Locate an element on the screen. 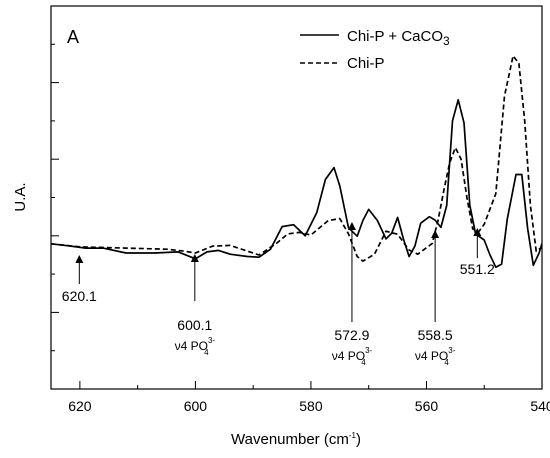 The image size is (550, 458). peak-annotation: 600.1 ν4 PO3-4 is located at coordinates (195, 305).